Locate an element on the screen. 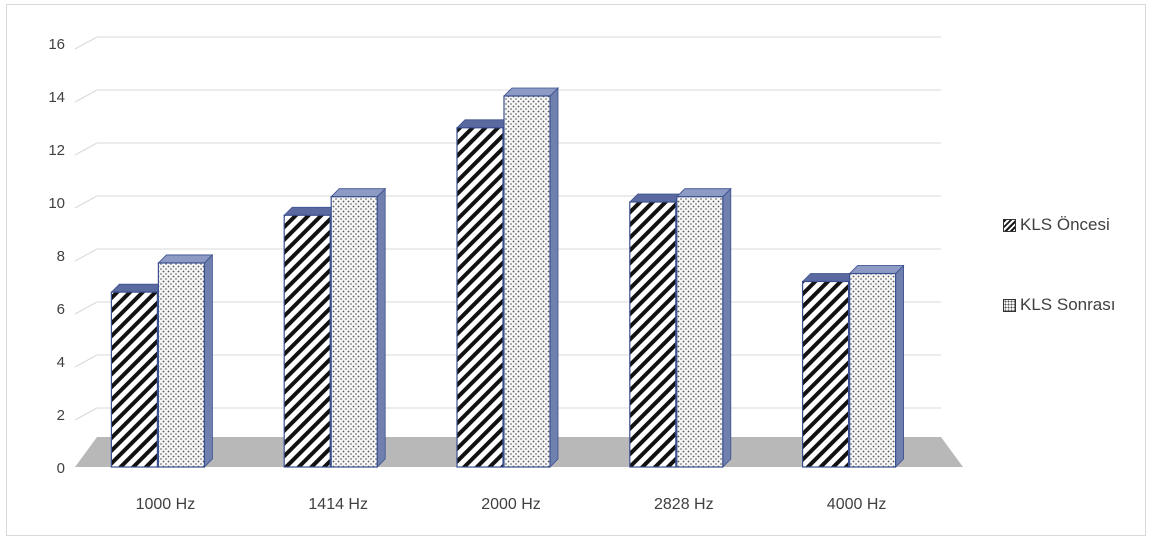  x-category-label: 1414 Hz is located at coordinates (338, 504).